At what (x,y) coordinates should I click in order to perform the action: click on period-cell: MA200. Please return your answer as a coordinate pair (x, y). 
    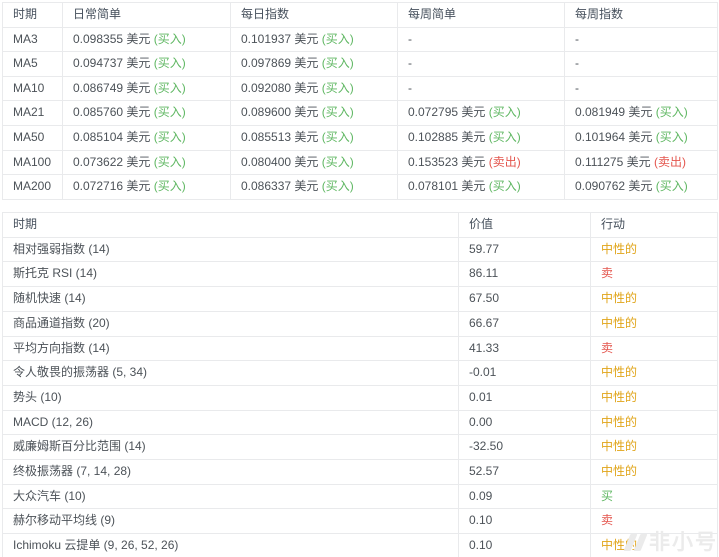
    Looking at the image, I should click on (32, 187).